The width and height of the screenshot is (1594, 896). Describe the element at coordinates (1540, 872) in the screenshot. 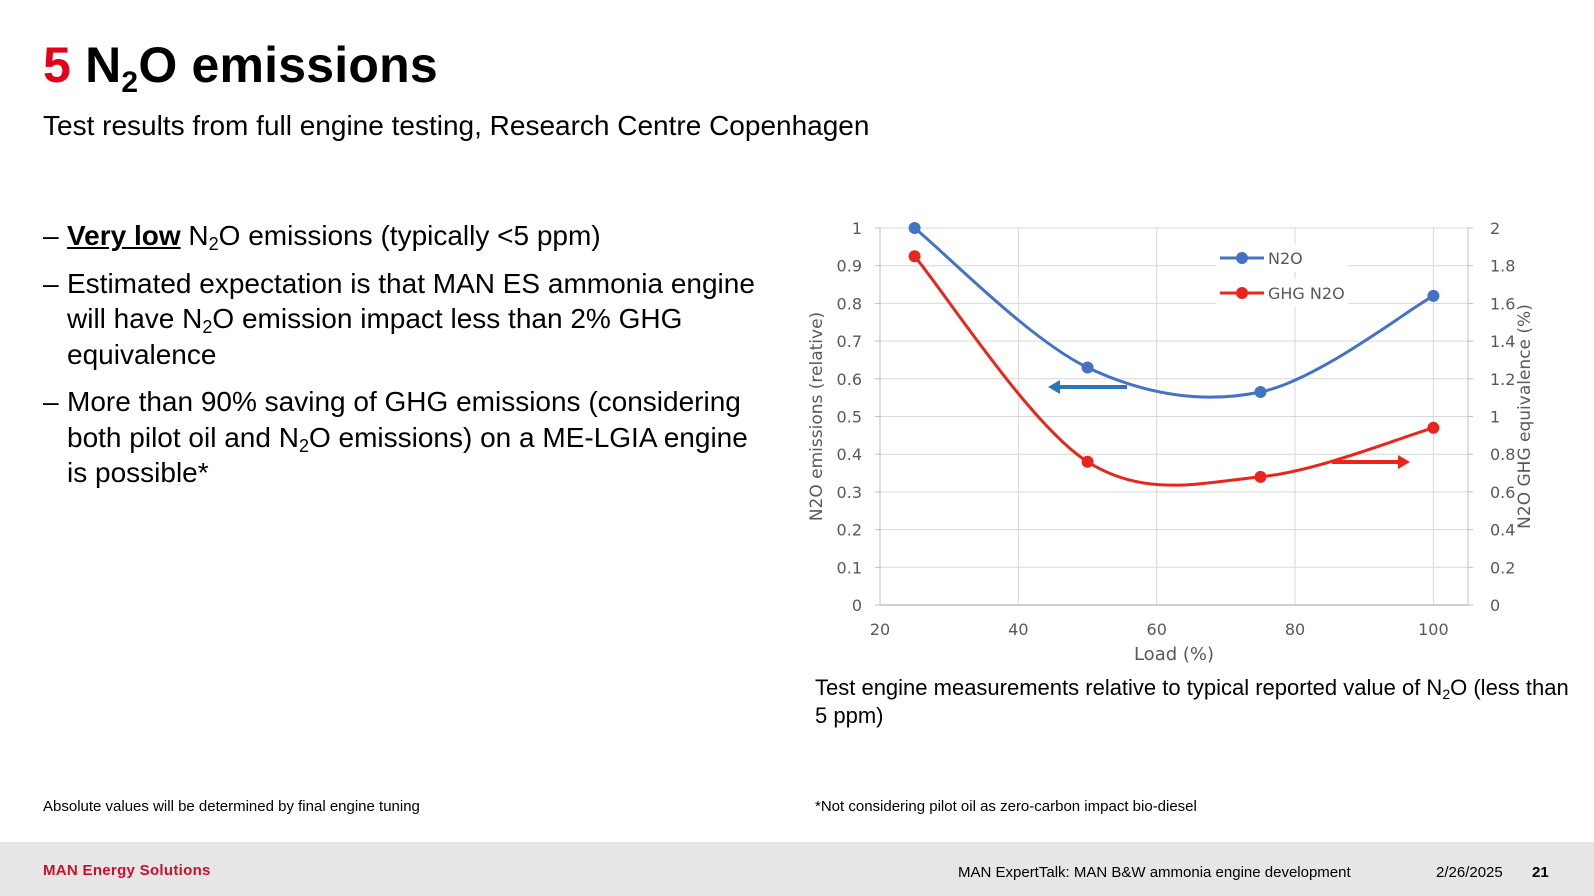

I see `page-number: 21` at that location.